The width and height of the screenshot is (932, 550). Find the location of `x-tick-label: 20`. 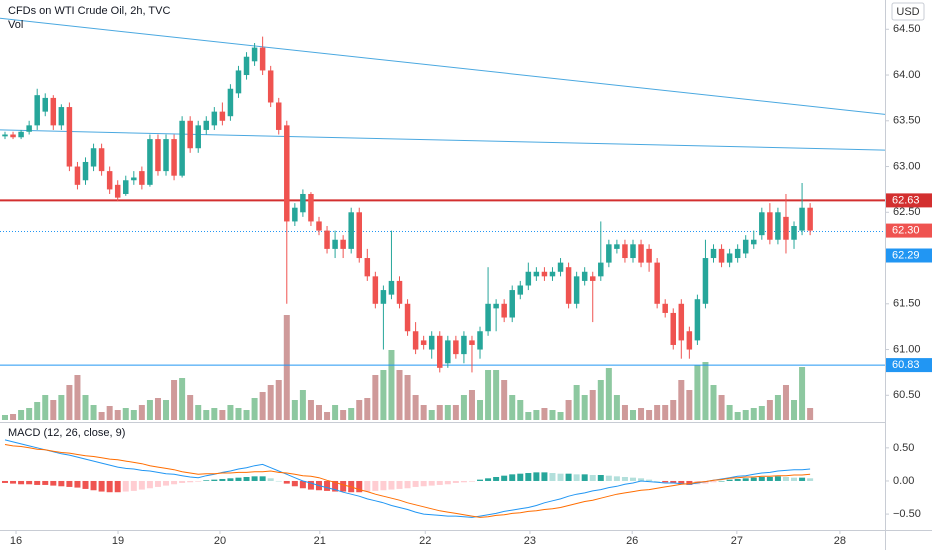

x-tick-label: 20 is located at coordinates (220, 541).